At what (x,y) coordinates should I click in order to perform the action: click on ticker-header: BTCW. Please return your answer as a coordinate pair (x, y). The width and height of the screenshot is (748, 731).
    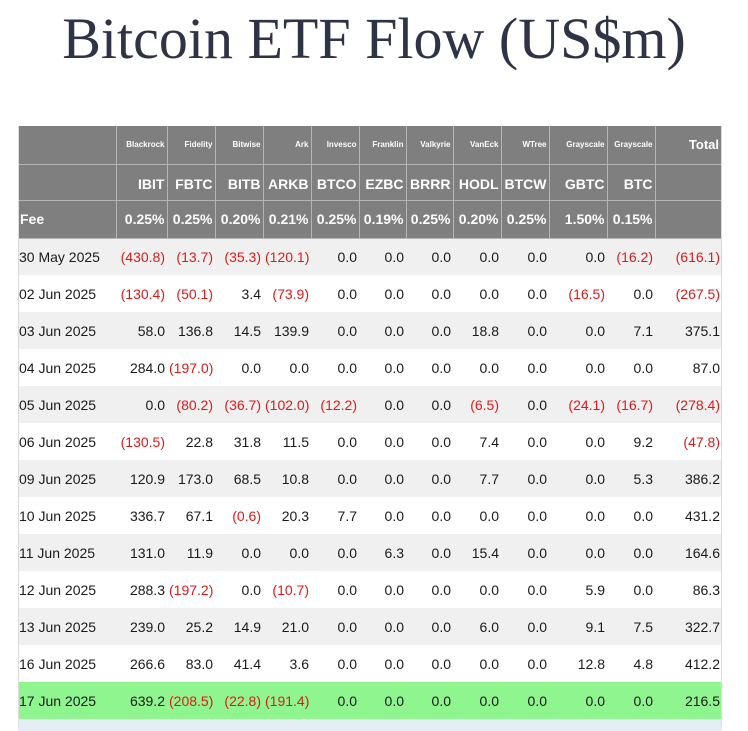
    Looking at the image, I should click on (525, 182).